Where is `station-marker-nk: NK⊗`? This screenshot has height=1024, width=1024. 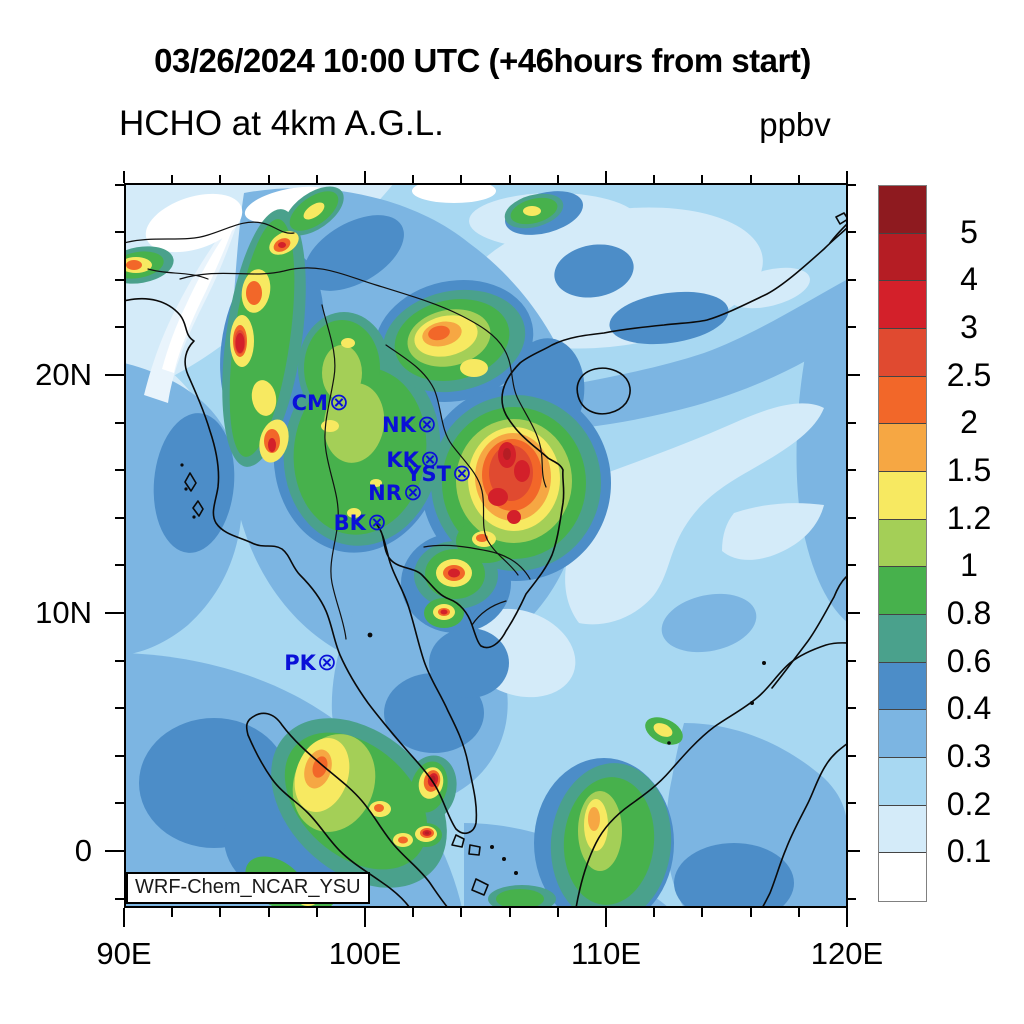 station-marker-nk: NK⊗ is located at coordinates (409, 424).